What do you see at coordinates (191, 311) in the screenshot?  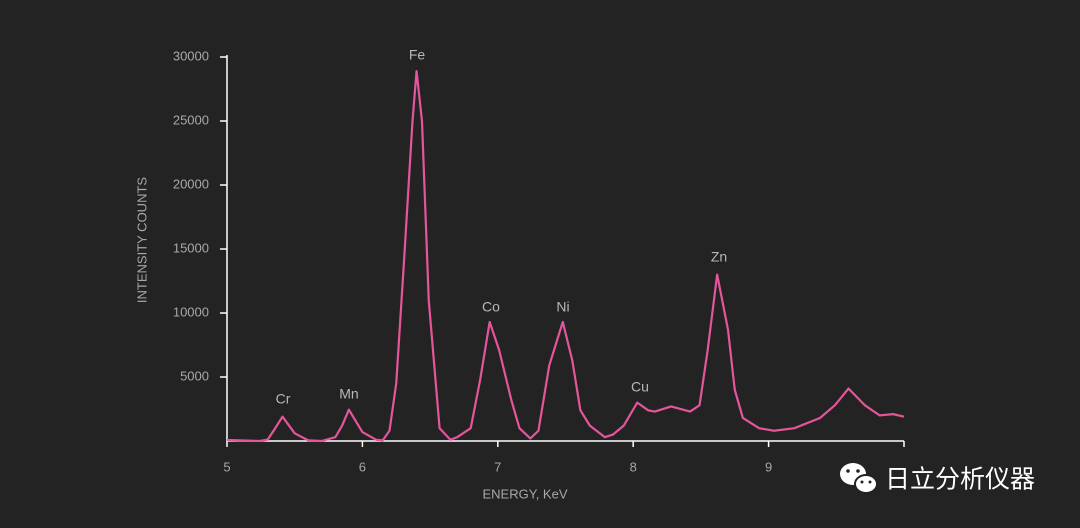 I see `y-tick-label: 10000` at bounding box center [191, 311].